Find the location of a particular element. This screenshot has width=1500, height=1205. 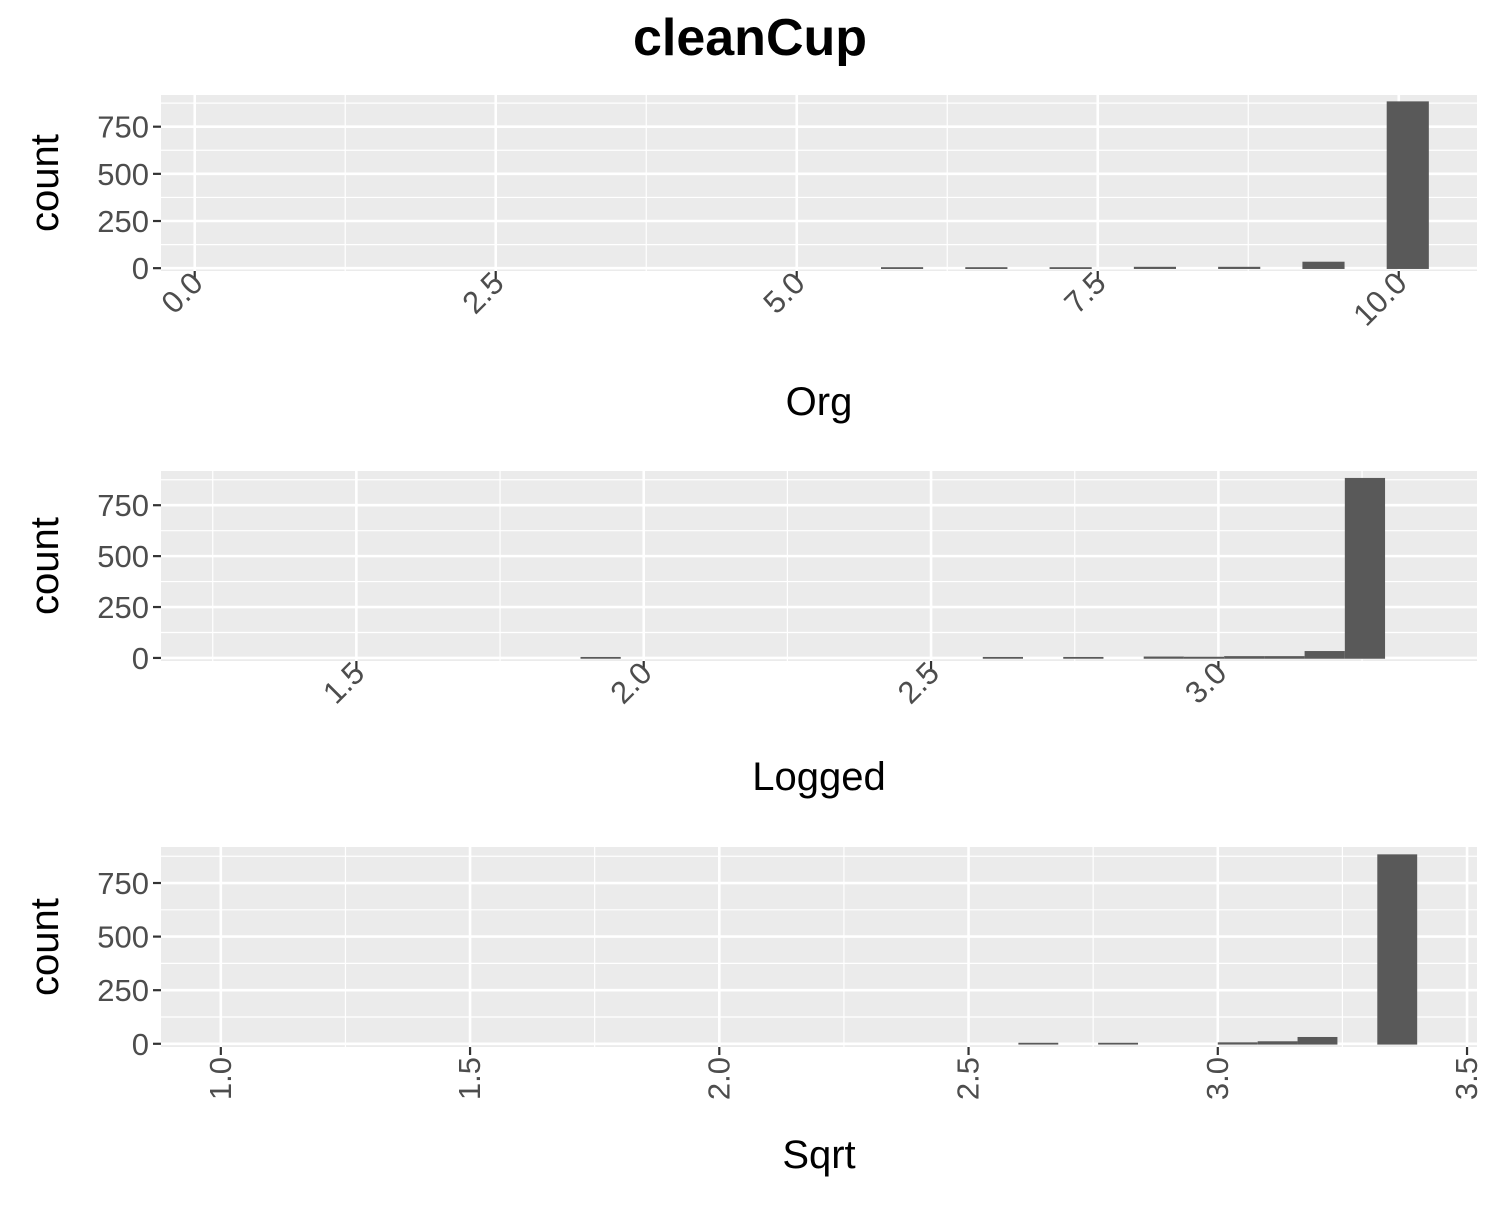

x-axis-title: Logged is located at coordinates (818, 777).